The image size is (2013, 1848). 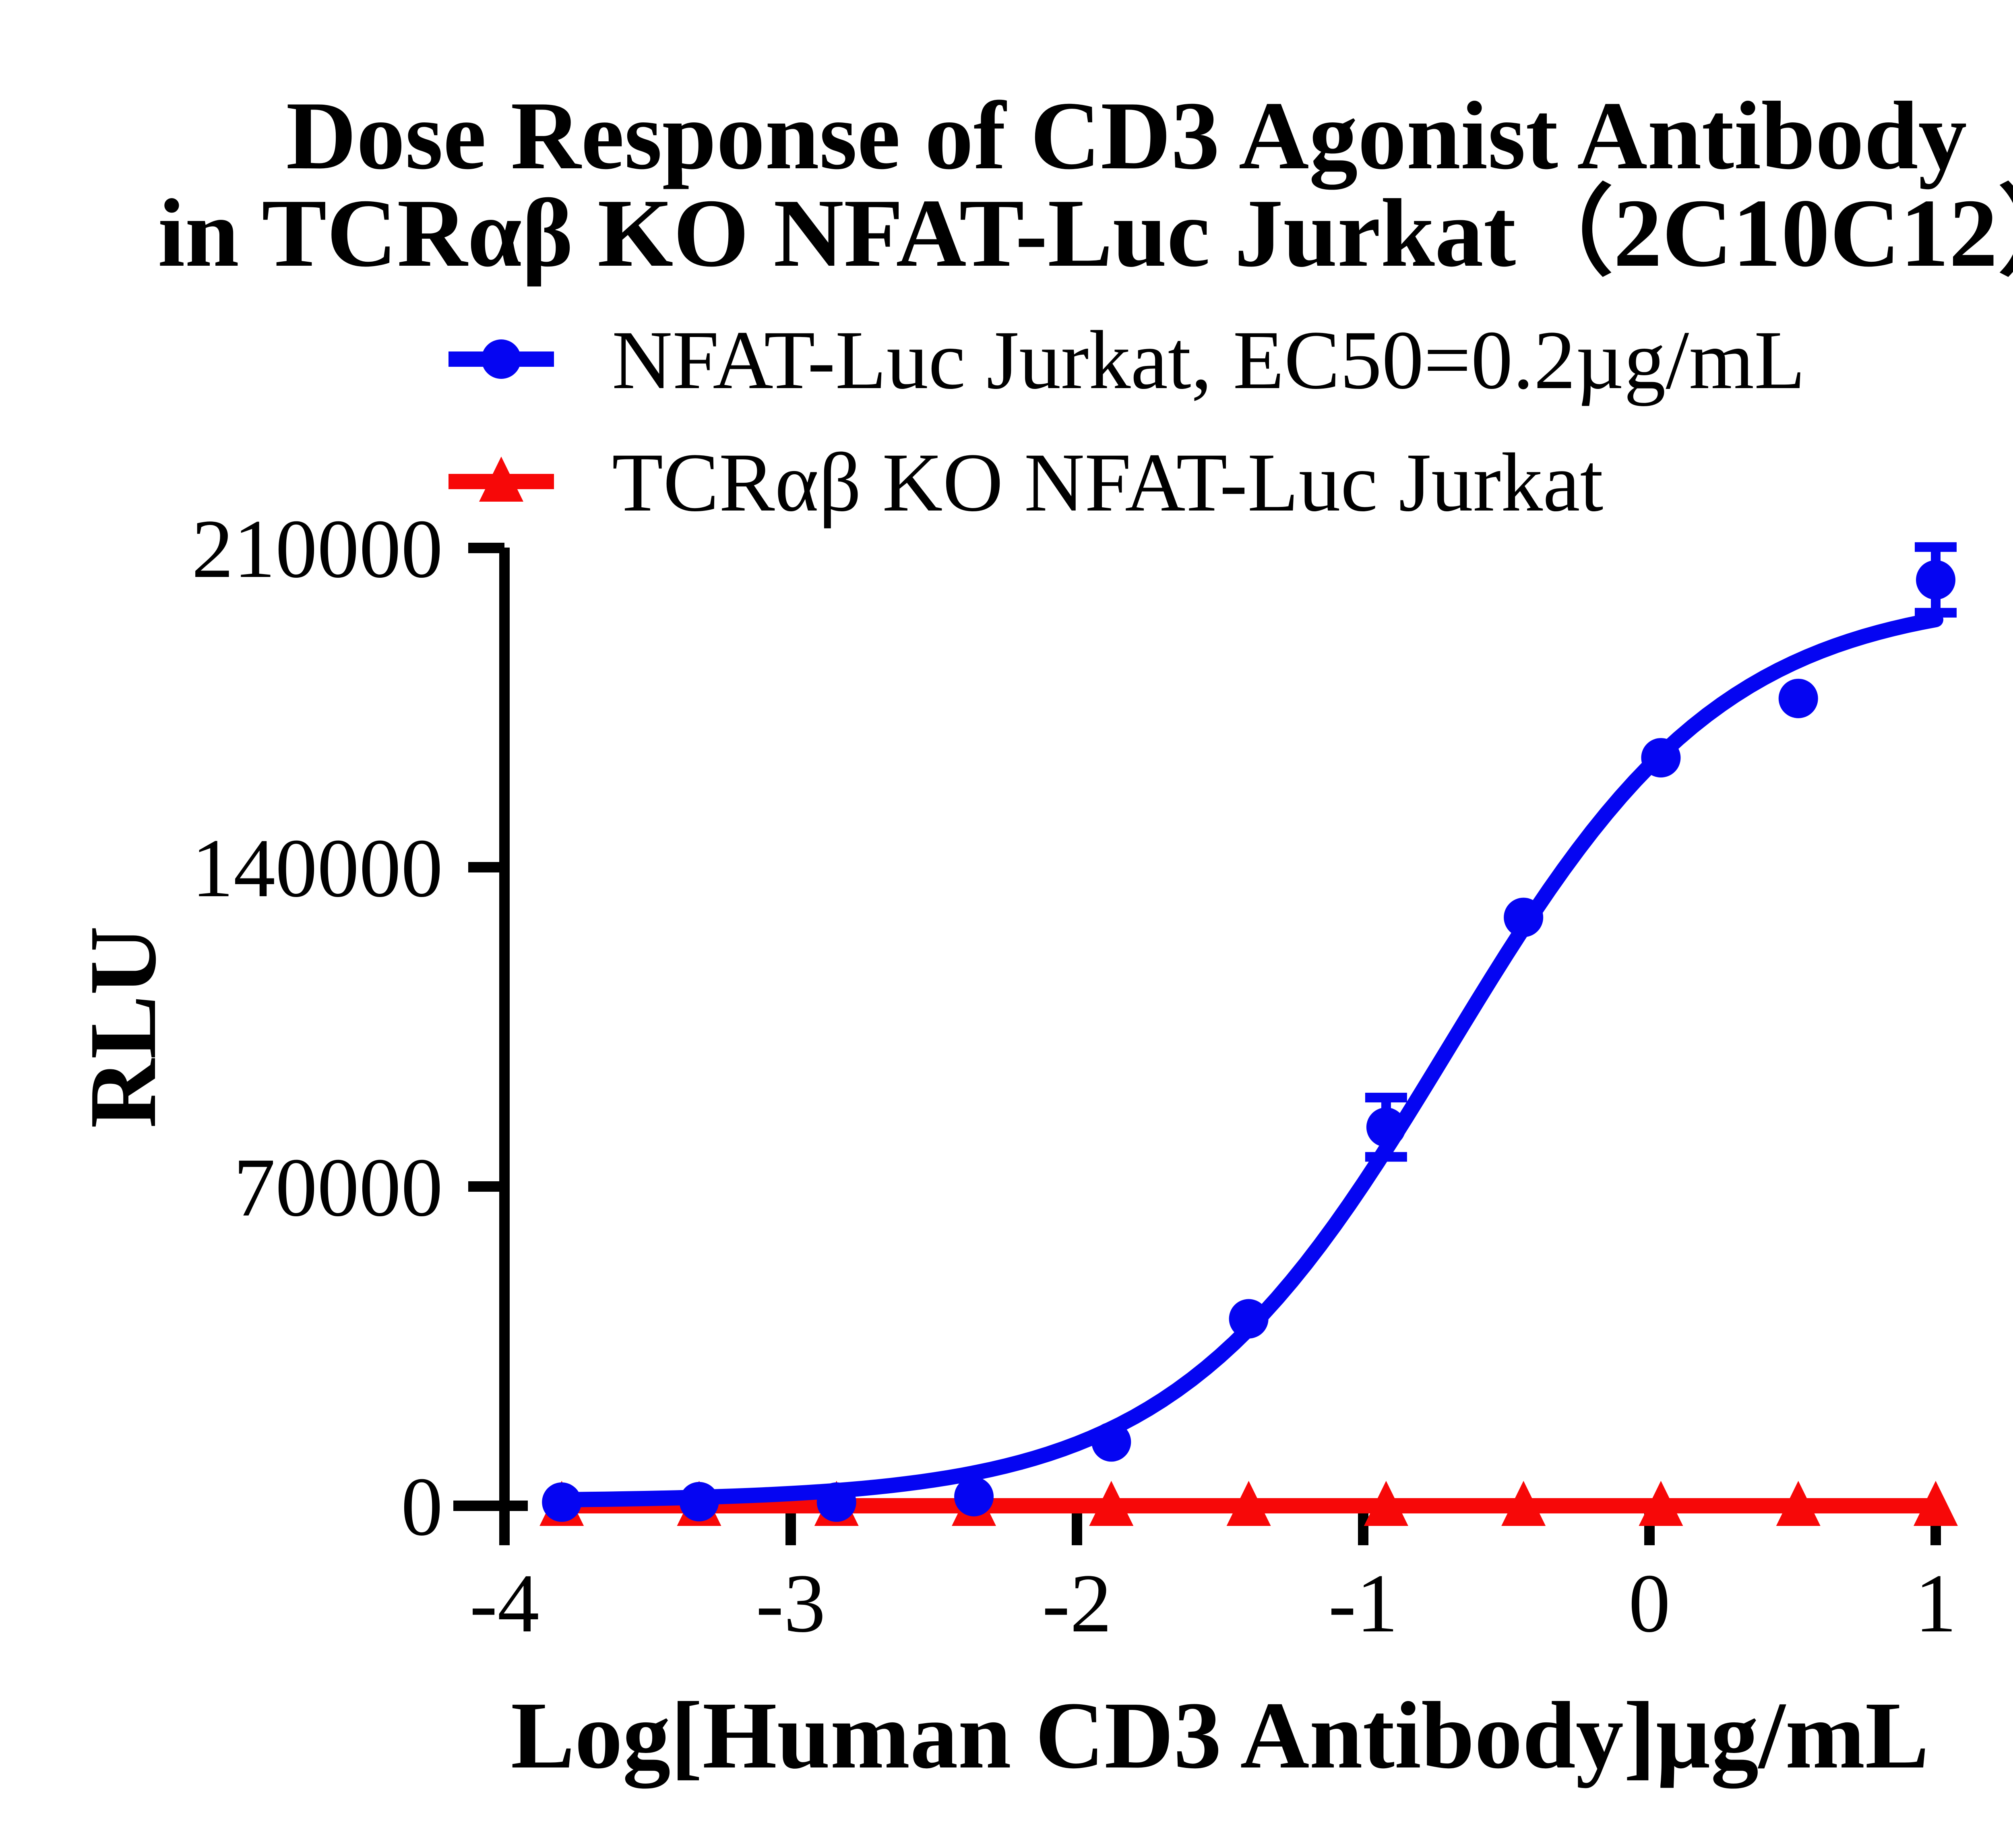 What do you see at coordinates (338, 1187) in the screenshot?
I see `y-tick-label: 70000` at bounding box center [338, 1187].